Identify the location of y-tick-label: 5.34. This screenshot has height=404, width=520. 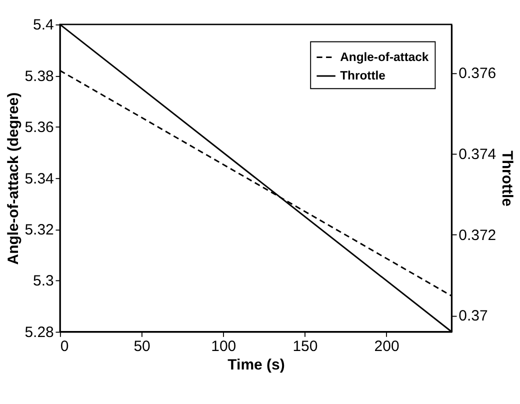
(39, 179).